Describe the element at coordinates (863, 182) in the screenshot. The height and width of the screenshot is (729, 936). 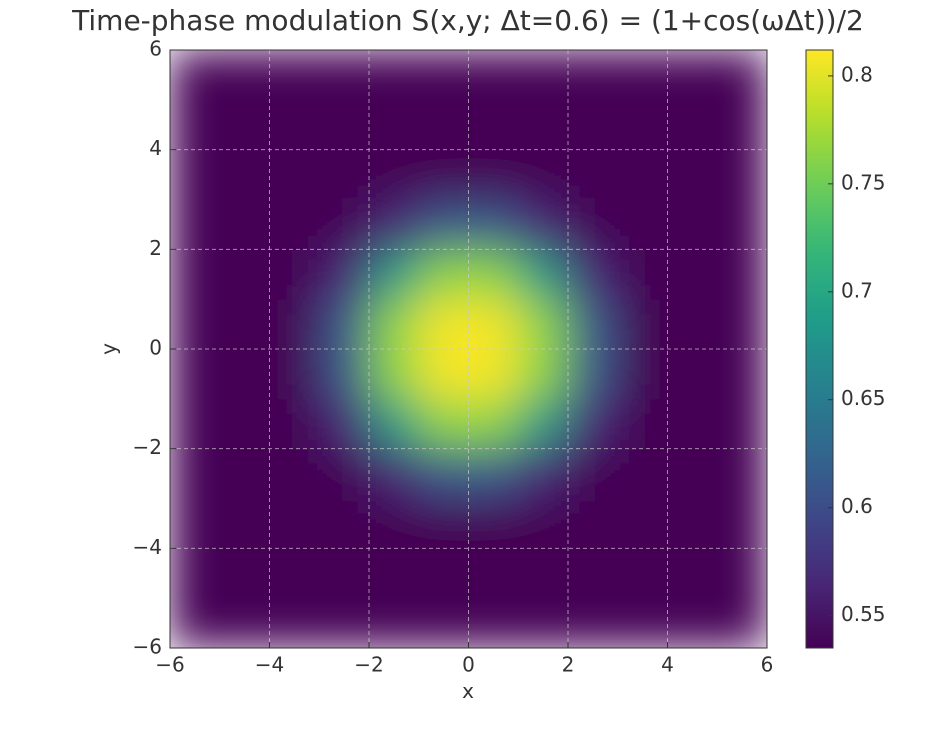
I see `colorbar-tick-label: 0.75` at that location.